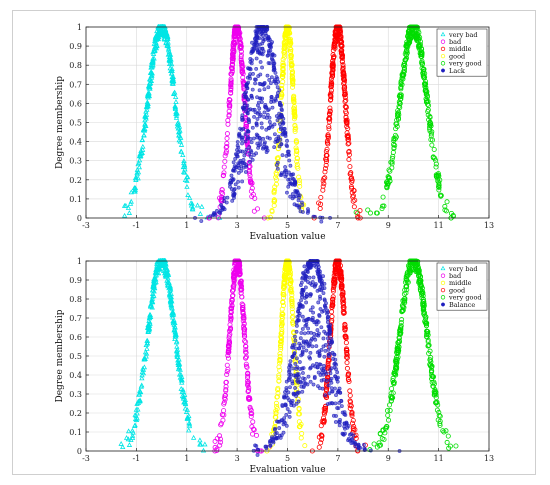 The image size is (550, 485). Describe the element at coordinates (75, 318) in the screenshot. I see `y-tick-label: 0.7` at that location.